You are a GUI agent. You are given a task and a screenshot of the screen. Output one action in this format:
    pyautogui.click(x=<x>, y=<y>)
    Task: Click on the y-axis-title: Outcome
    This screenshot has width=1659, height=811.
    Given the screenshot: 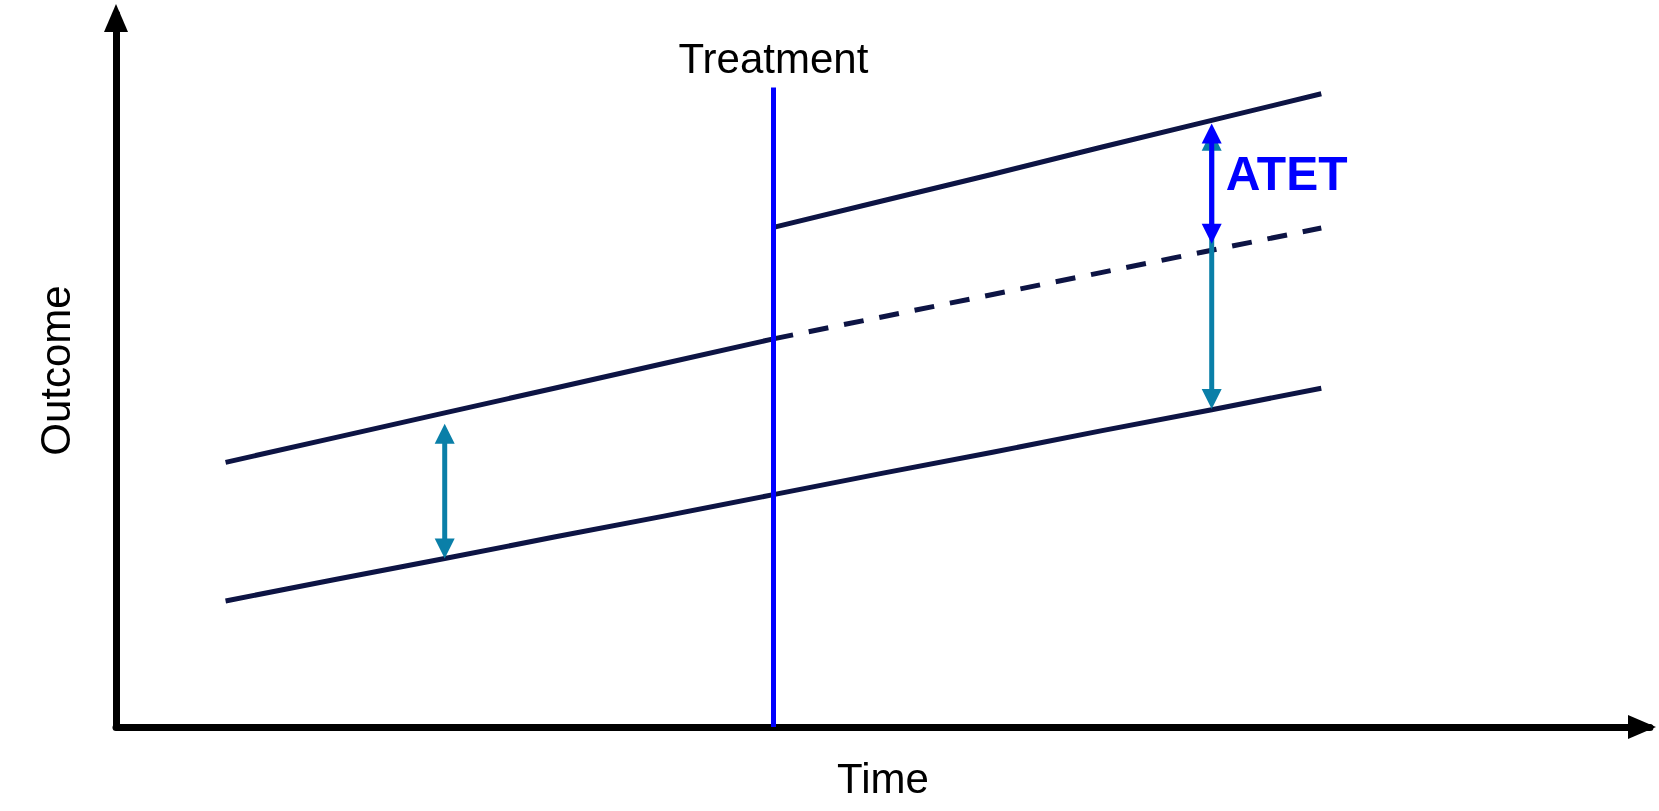 What is the action you would take?
    pyautogui.click(x=55, y=370)
    